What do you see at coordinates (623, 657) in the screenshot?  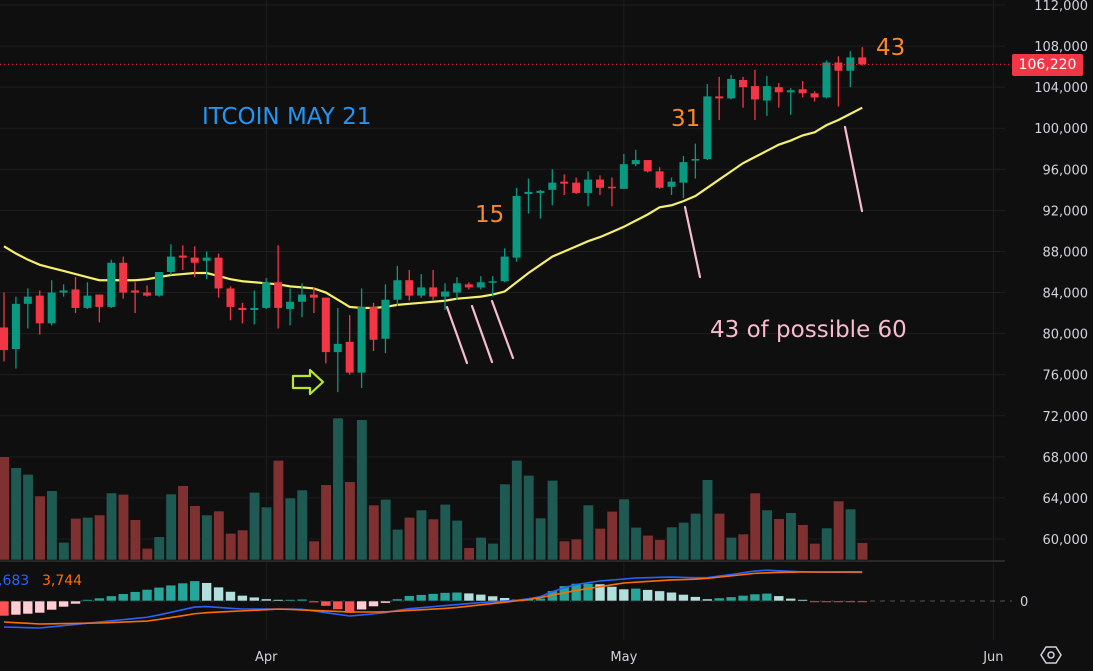 I see `time-axis-label: May` at bounding box center [623, 657].